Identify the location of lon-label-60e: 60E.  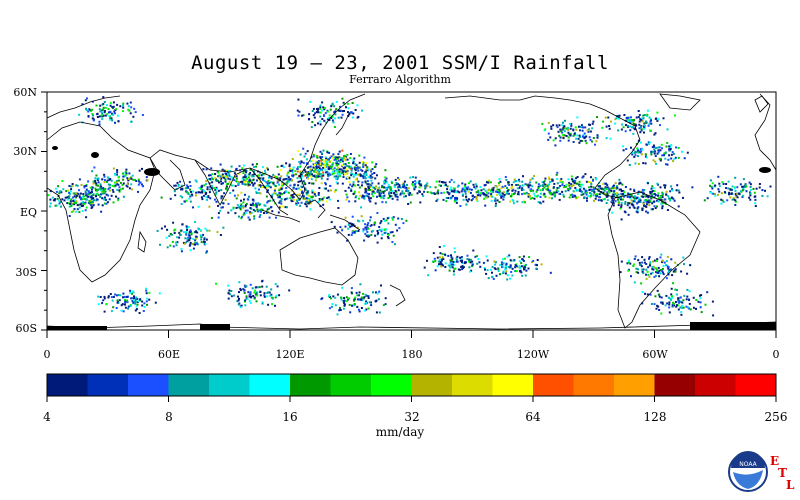
(169, 354).